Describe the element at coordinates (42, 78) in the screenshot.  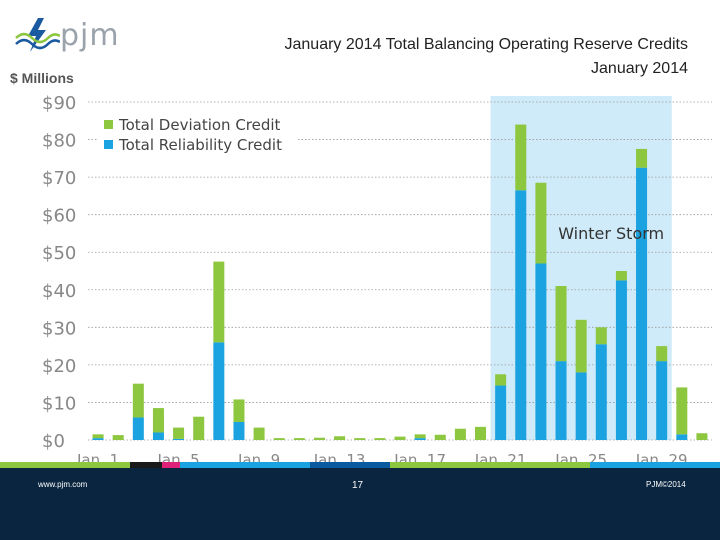
I see `y-axis-label: $ Millions` at that location.